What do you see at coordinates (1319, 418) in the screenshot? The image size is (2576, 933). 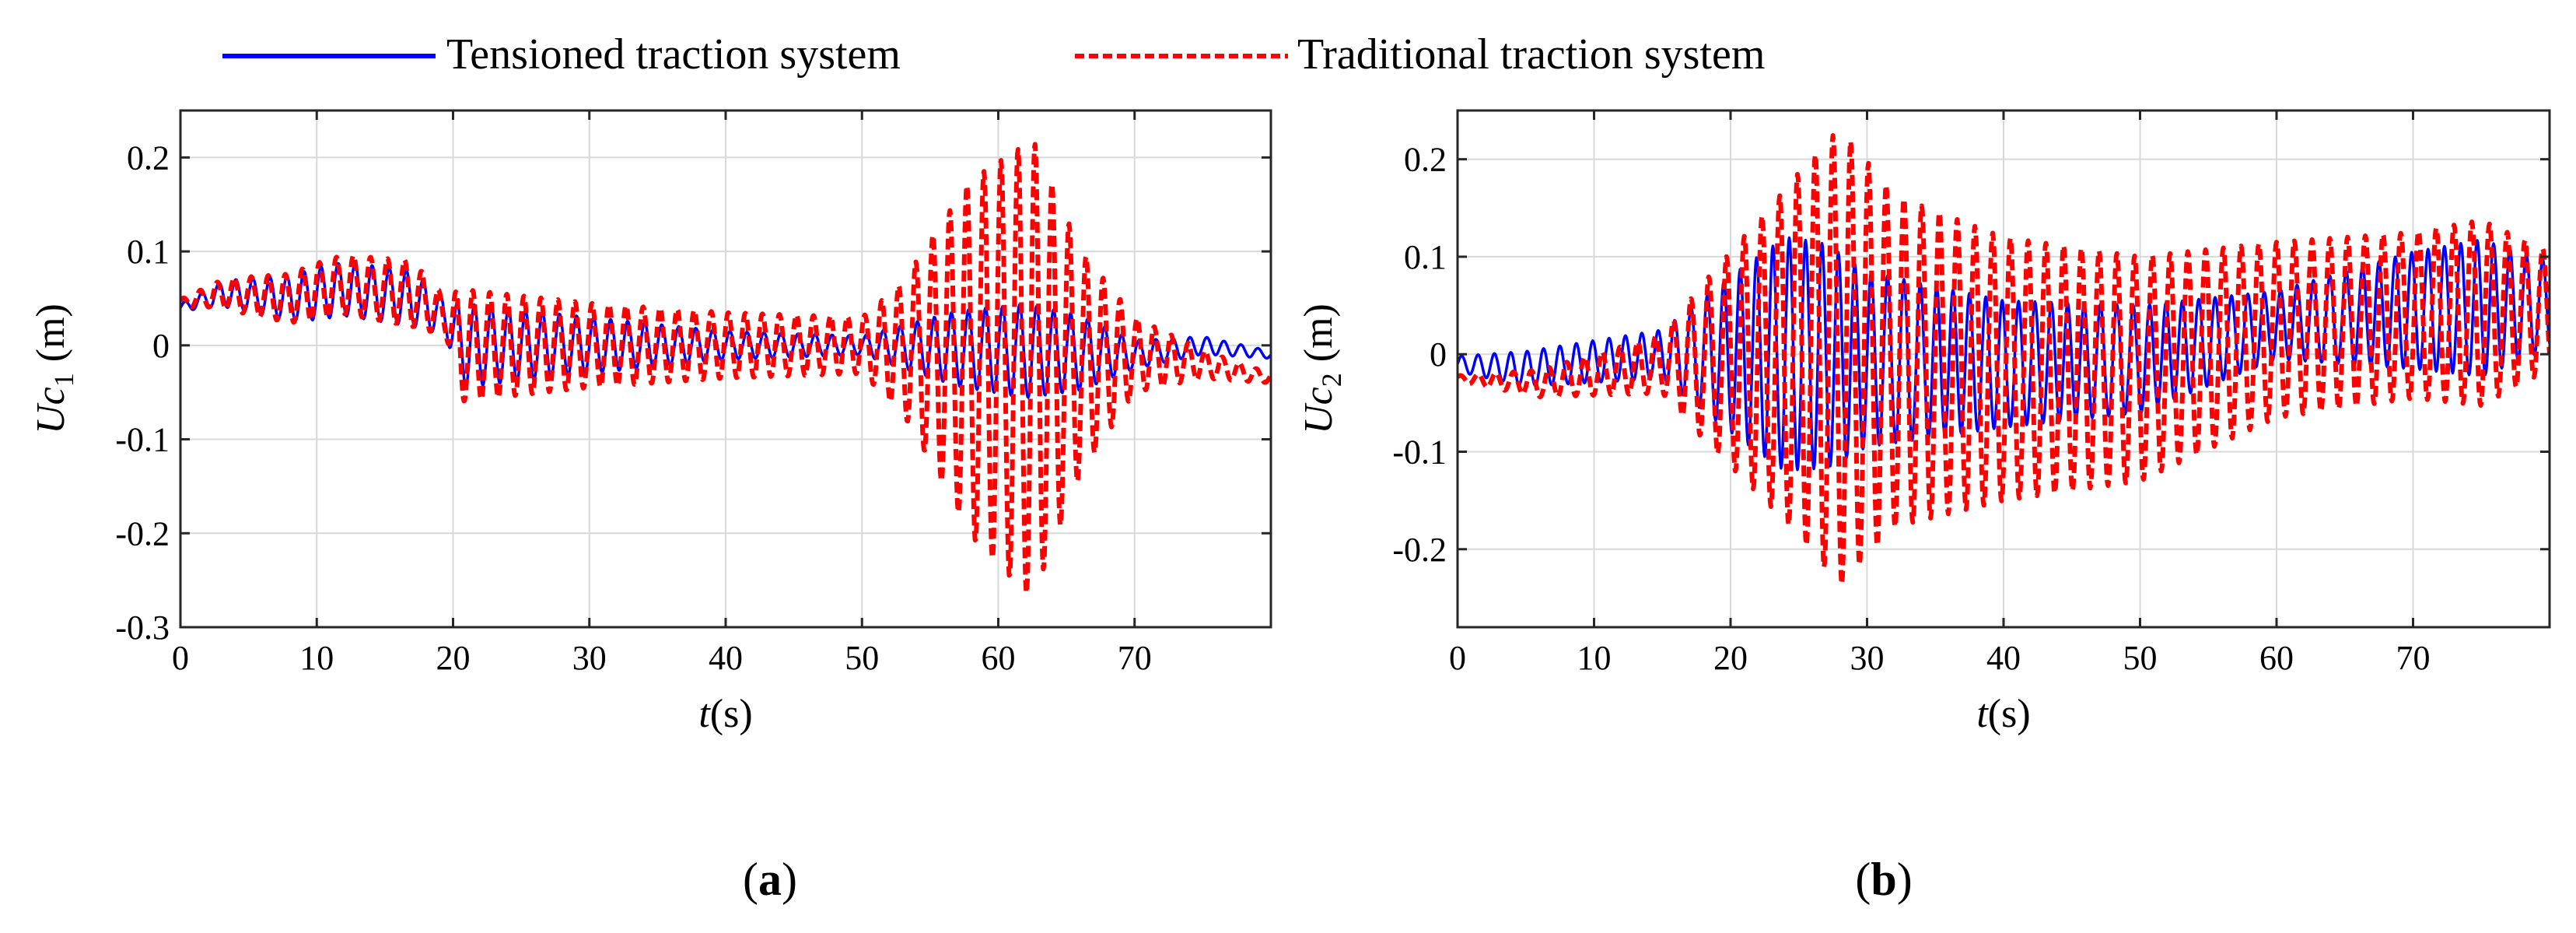 I see `y-axis-var-b: U` at bounding box center [1319, 418].